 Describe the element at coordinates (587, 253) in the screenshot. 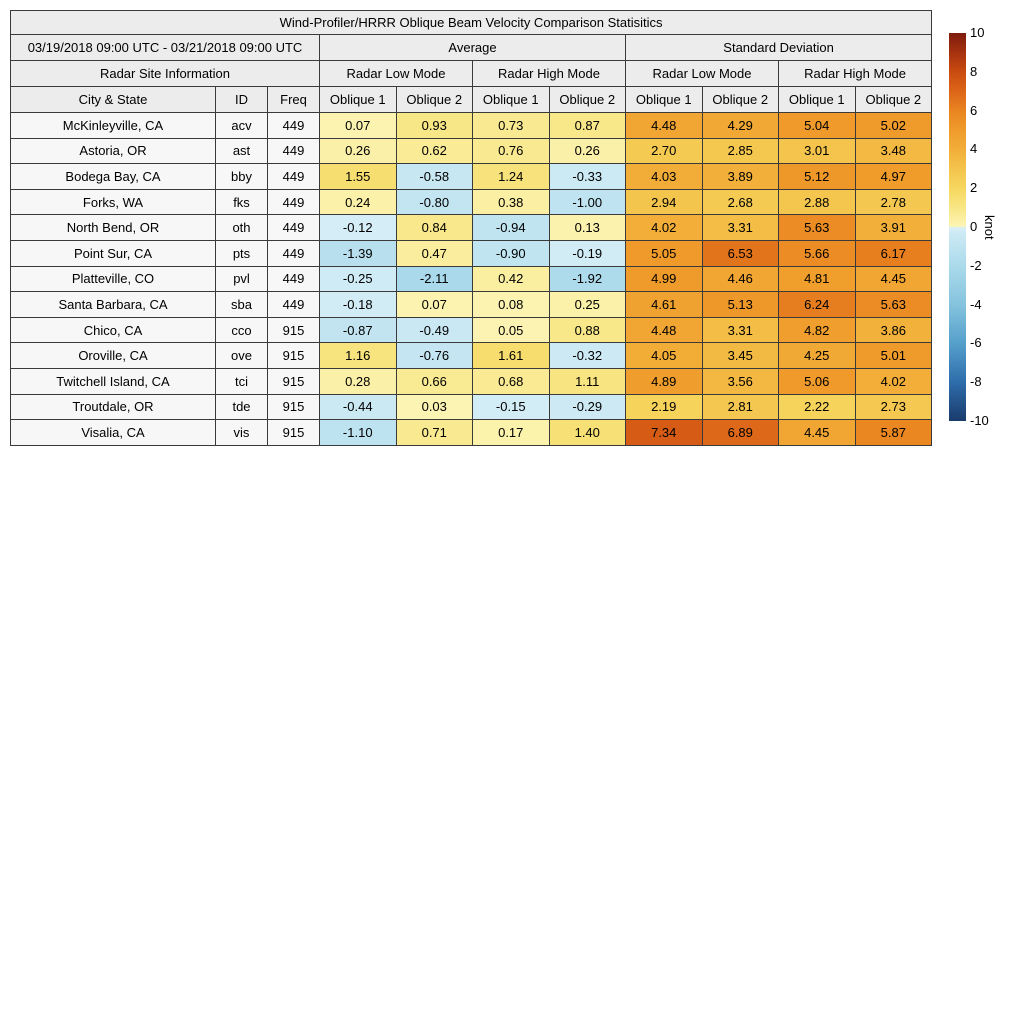

I see `value-cell: -0.19` at that location.